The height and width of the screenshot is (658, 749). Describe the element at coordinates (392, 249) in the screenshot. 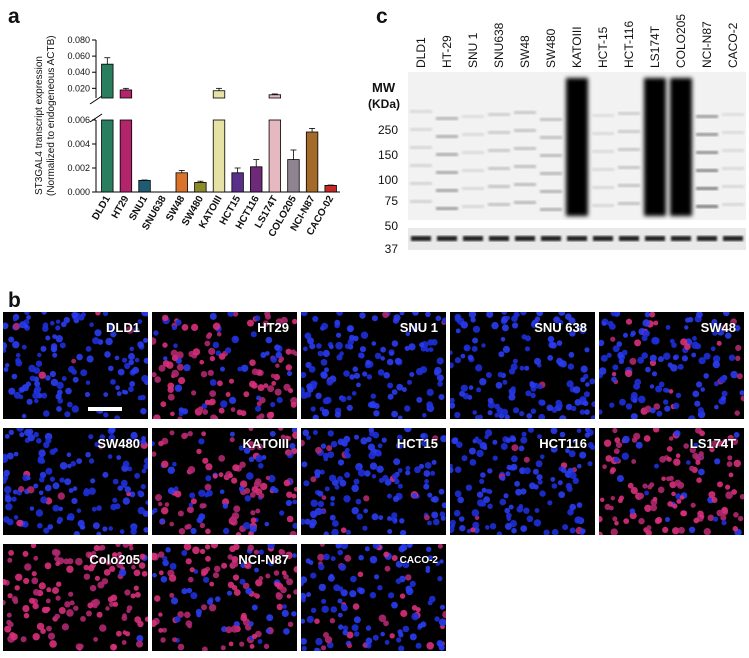

I see `mw-marker-label: 37` at that location.